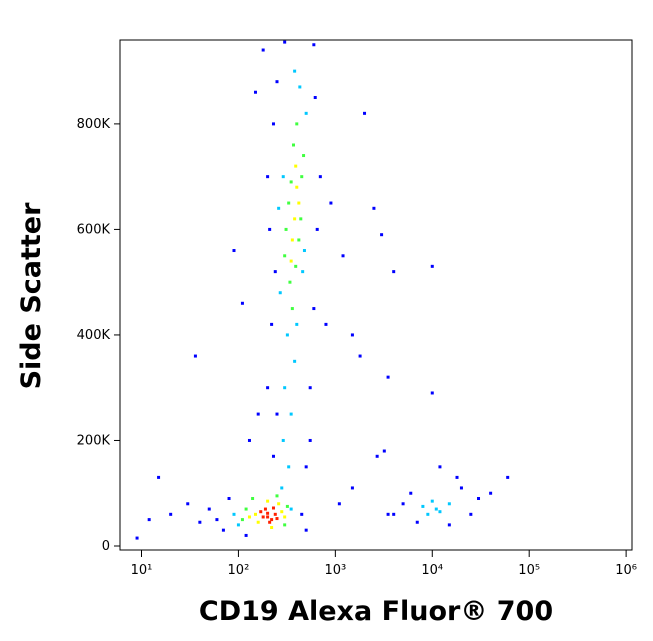 The height and width of the screenshot is (641, 653). I want to click on x-axis-label: CD19 Alexa Fluor® 700, so click(376, 611).